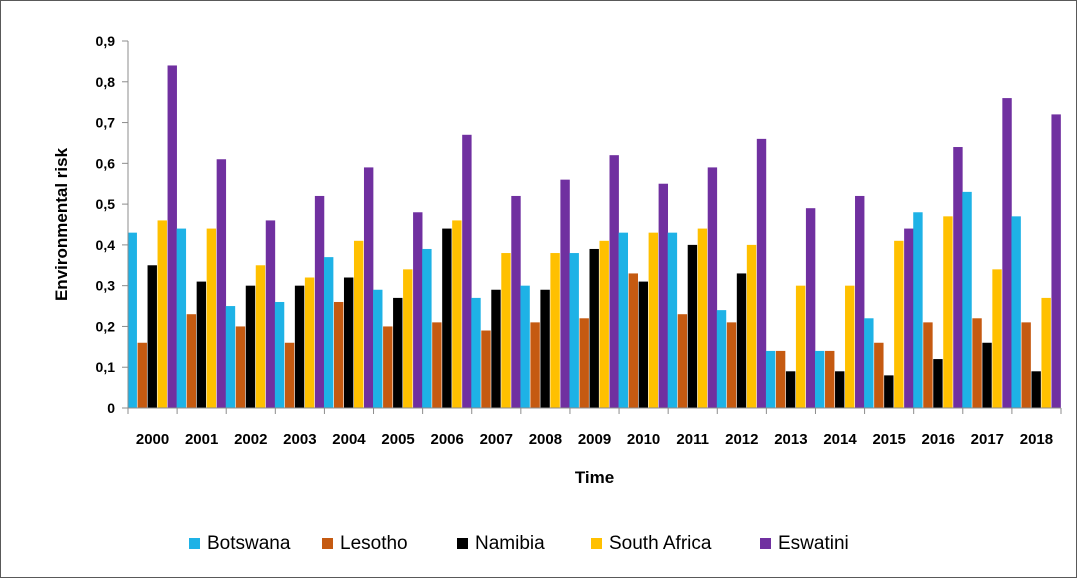  What do you see at coordinates (840, 439) in the screenshot?
I see `x-tick-label: 2014` at bounding box center [840, 439].